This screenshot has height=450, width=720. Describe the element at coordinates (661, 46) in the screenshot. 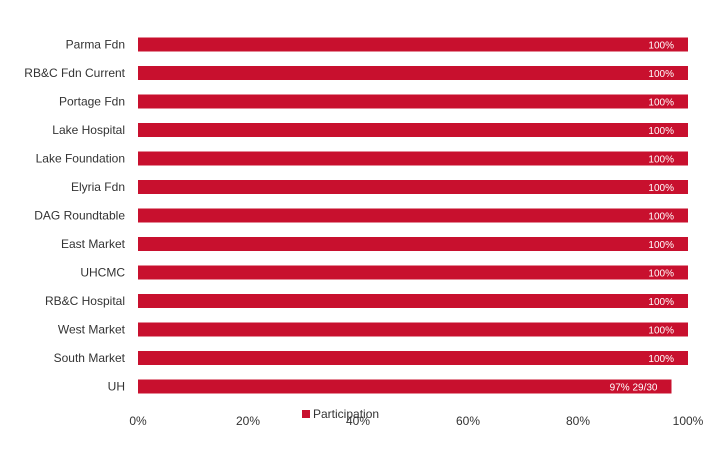

I see `data-label-0: 100%` at that location.